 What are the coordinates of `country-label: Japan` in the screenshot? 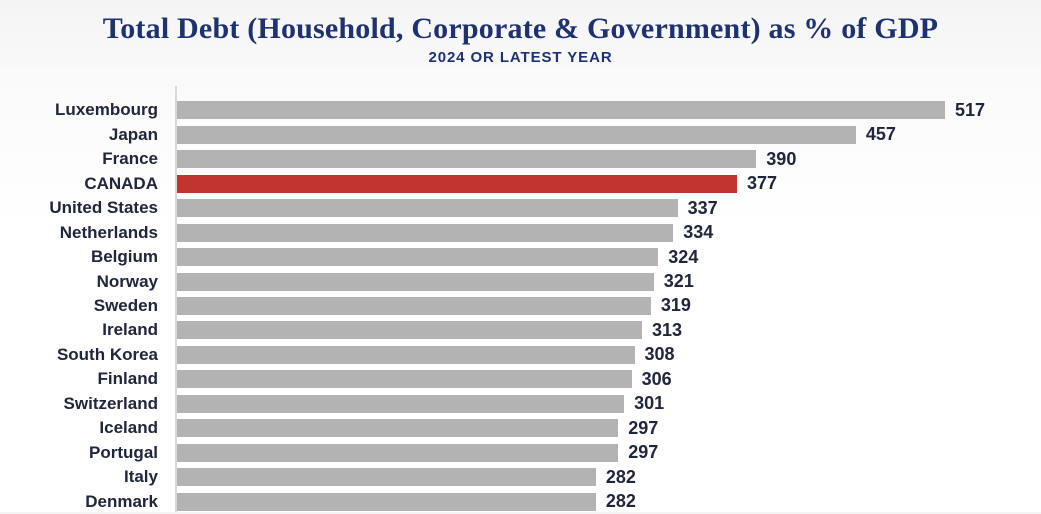 It's located at (133, 134).